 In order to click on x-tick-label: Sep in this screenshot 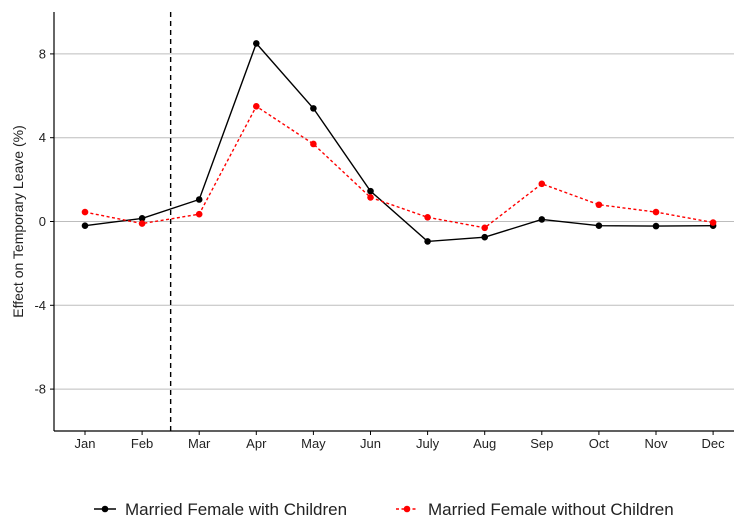, I will do `click(541, 443)`.